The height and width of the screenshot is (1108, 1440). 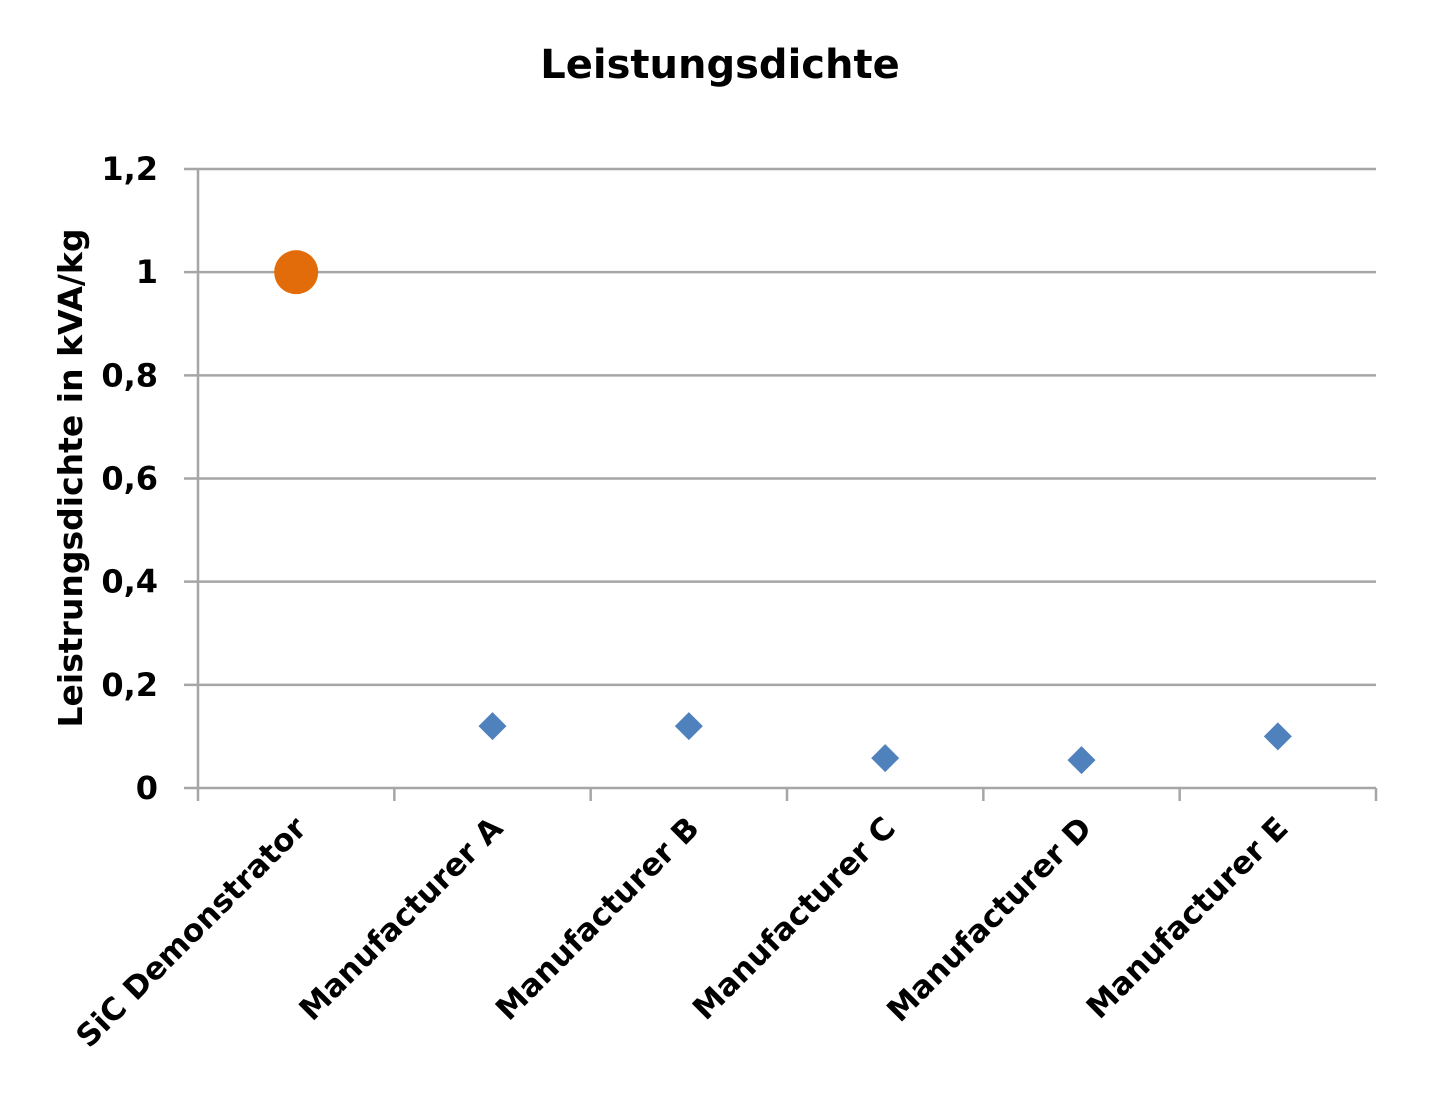 What do you see at coordinates (1188, 918) in the screenshot?
I see `x-category-label: Manufacturer E` at bounding box center [1188, 918].